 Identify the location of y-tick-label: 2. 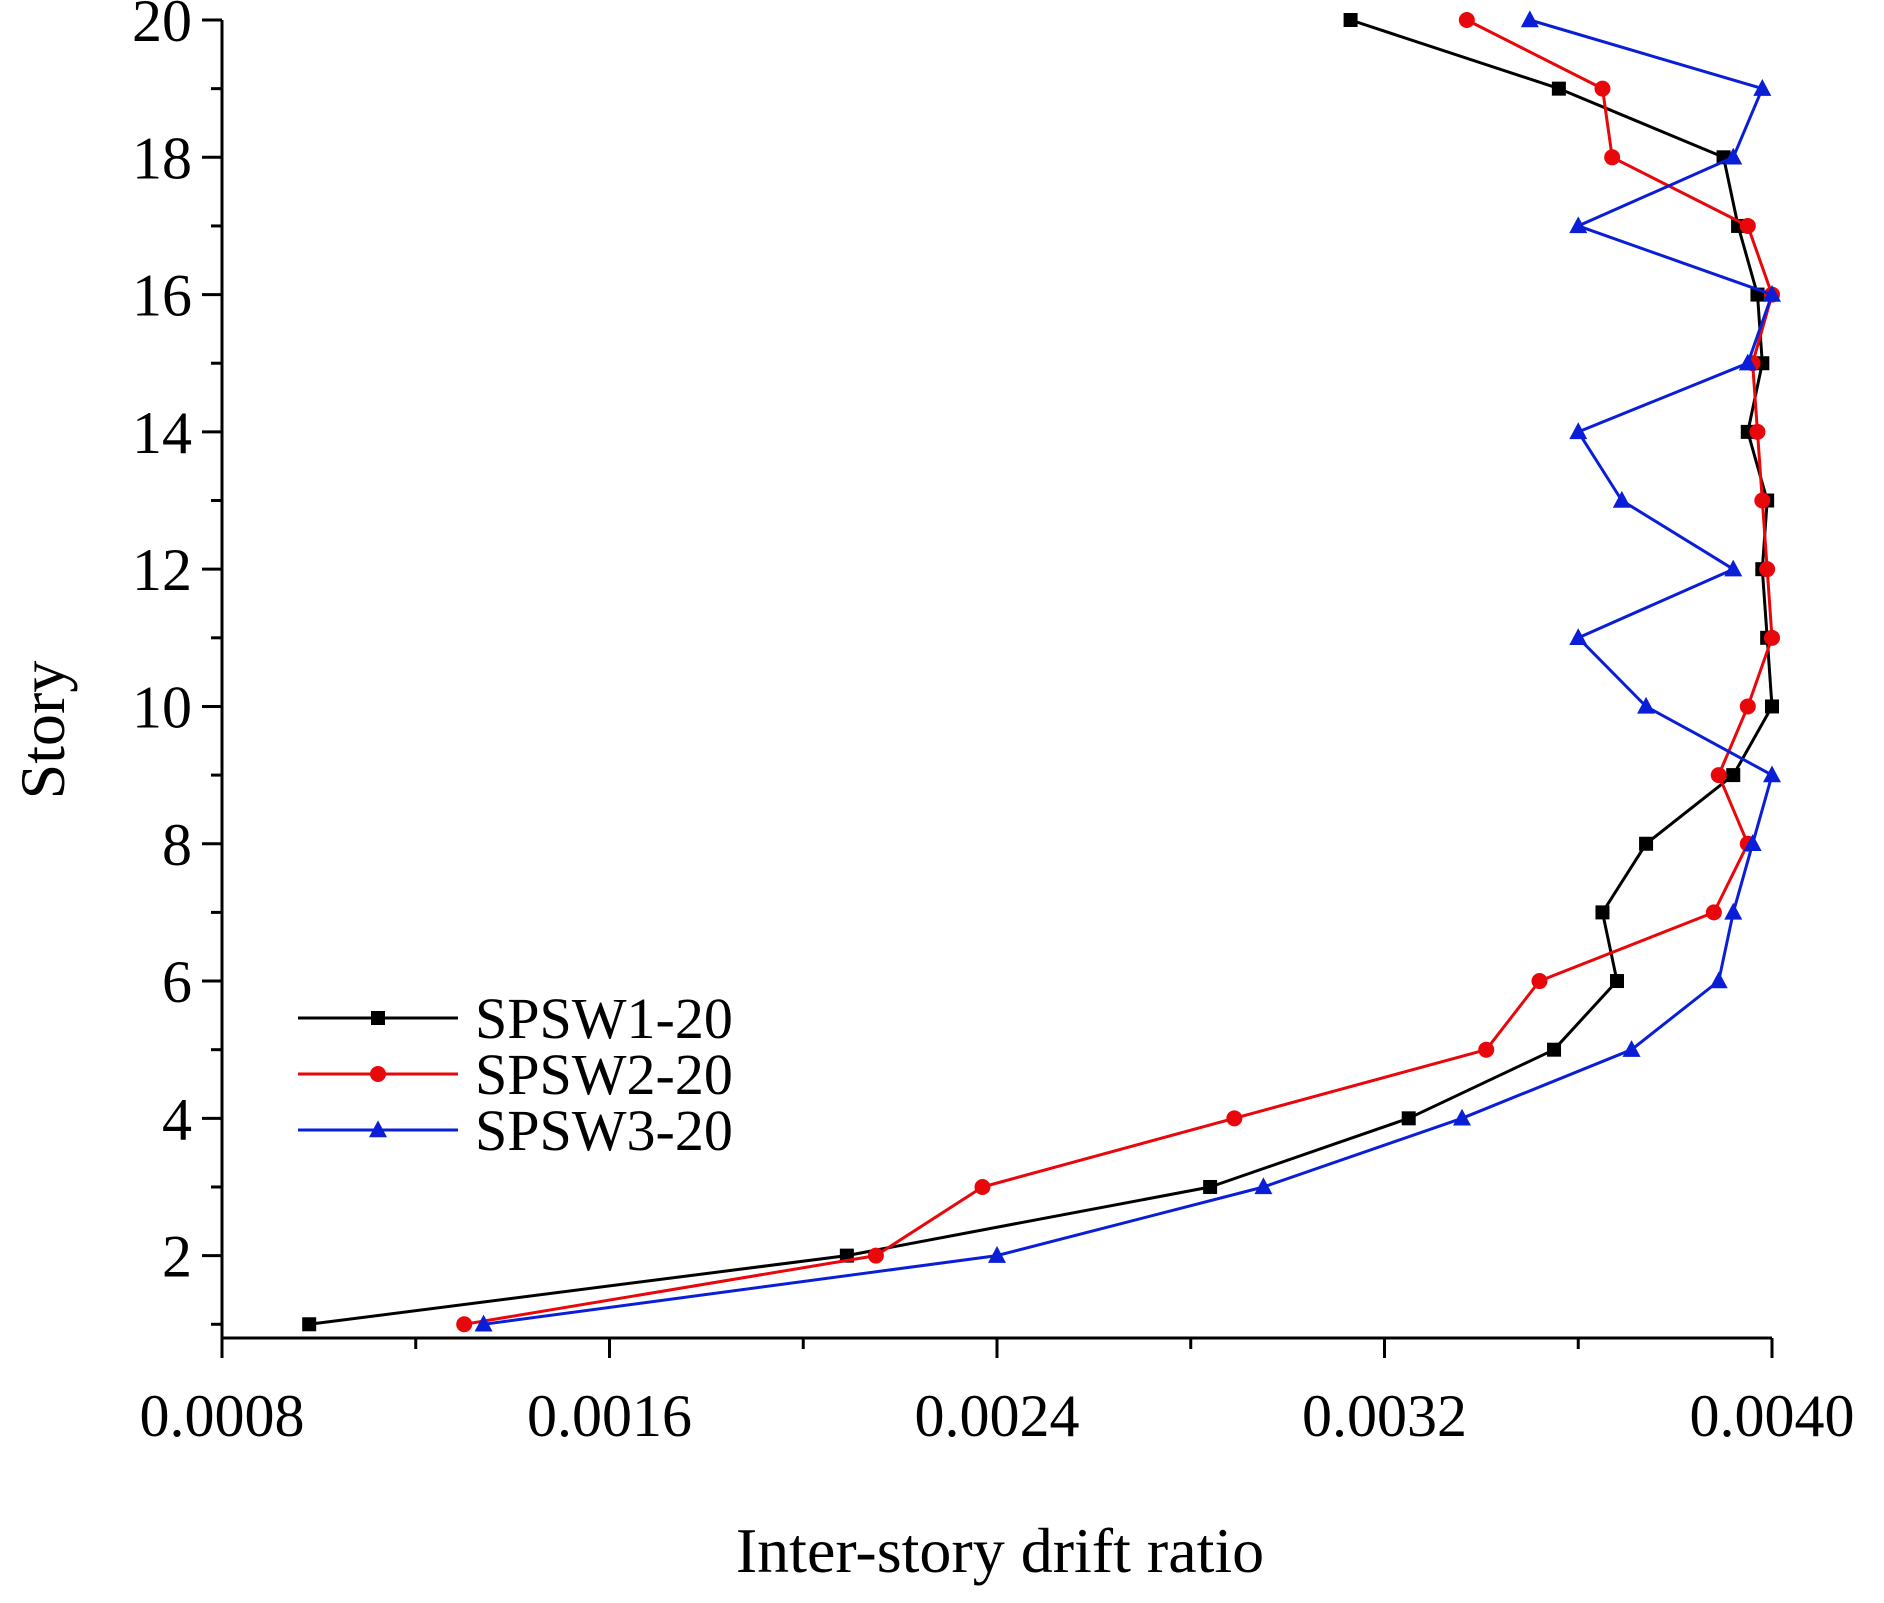
(177, 1257).